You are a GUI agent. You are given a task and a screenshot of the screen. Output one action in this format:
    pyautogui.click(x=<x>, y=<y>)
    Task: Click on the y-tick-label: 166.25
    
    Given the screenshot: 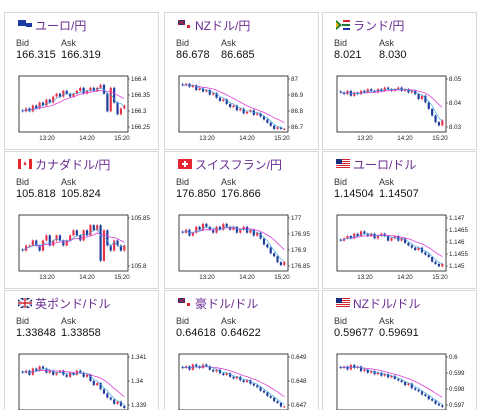 What is the action you would take?
    pyautogui.click(x=140, y=127)
    